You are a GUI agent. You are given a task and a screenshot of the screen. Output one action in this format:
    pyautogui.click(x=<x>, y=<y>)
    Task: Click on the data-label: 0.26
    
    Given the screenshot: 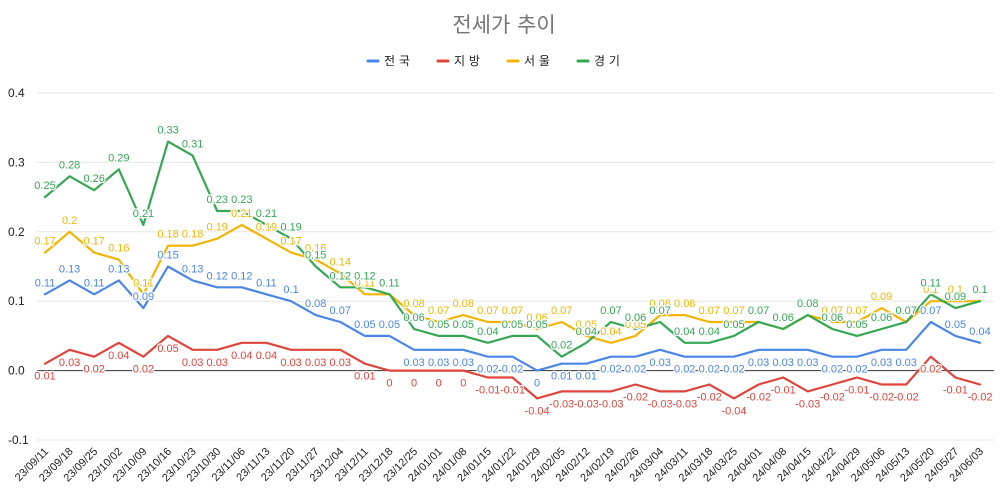 What is the action you would take?
    pyautogui.click(x=93, y=179)
    